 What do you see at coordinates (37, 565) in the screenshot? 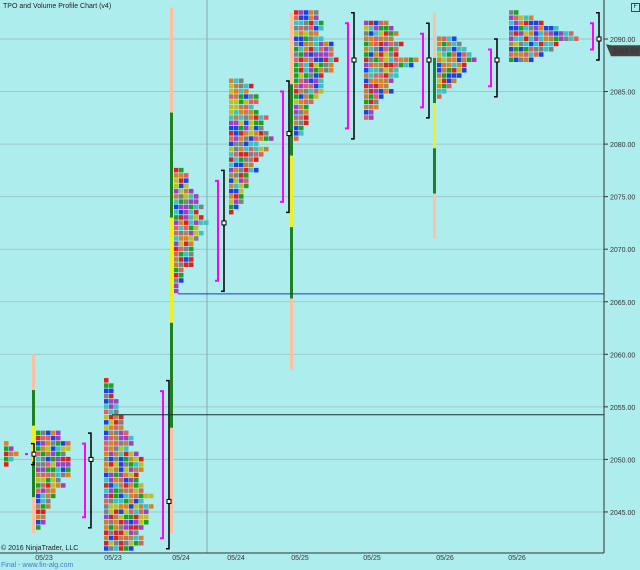
I see `footer-link: Final - www.fin-alg.com` at bounding box center [37, 565].